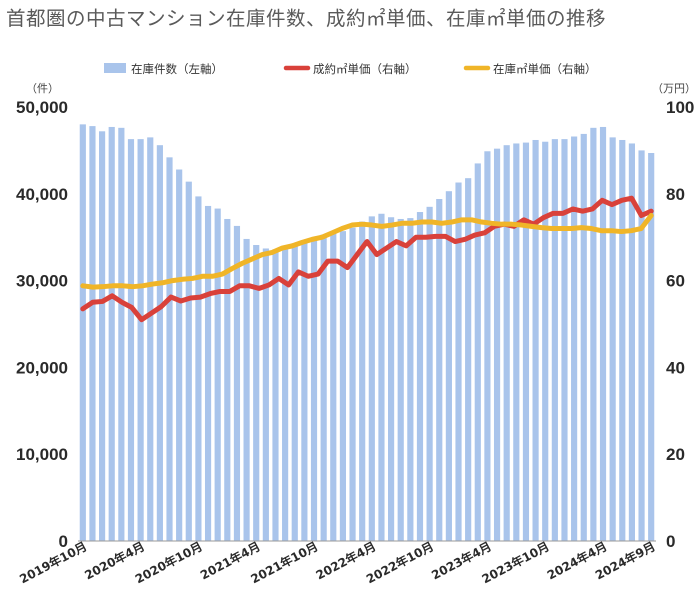 This screenshot has height=615, width=700. Describe the element at coordinates (675, 281) in the screenshot. I see `right-tick-label: 60` at that location.